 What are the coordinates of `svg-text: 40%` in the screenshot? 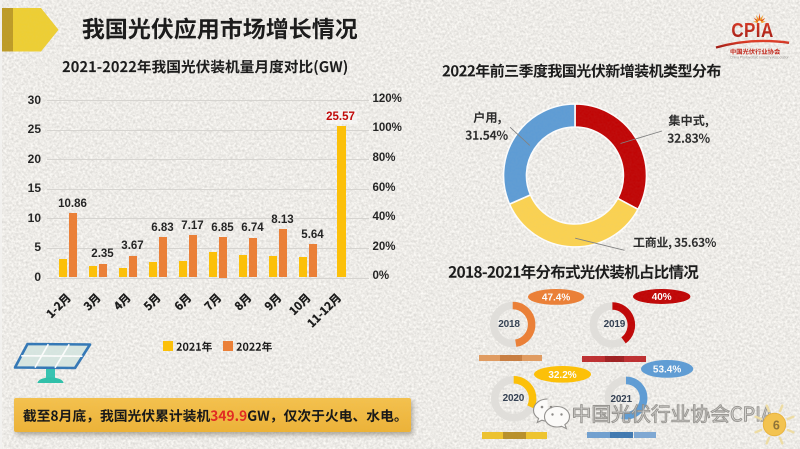 It's located at (661, 297).